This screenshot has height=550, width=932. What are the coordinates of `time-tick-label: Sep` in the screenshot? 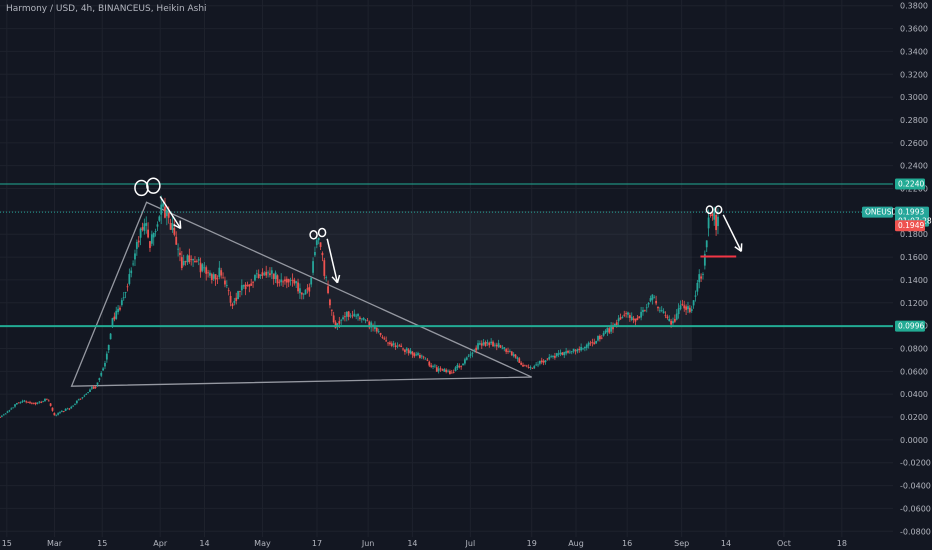 It's located at (681, 543).